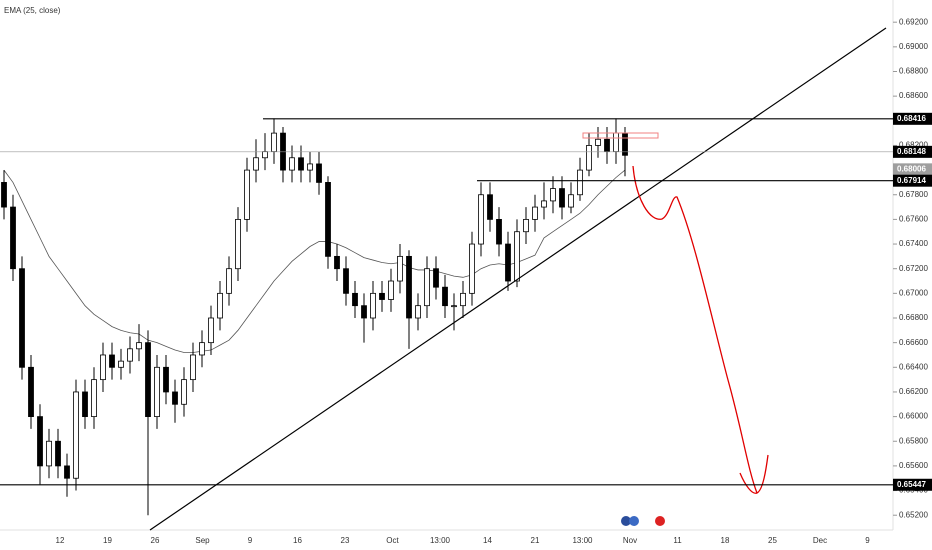 This screenshot has width=932, height=550. What do you see at coordinates (913, 243) in the screenshot?
I see `y-tick-label: 0.67400` at bounding box center [913, 243].